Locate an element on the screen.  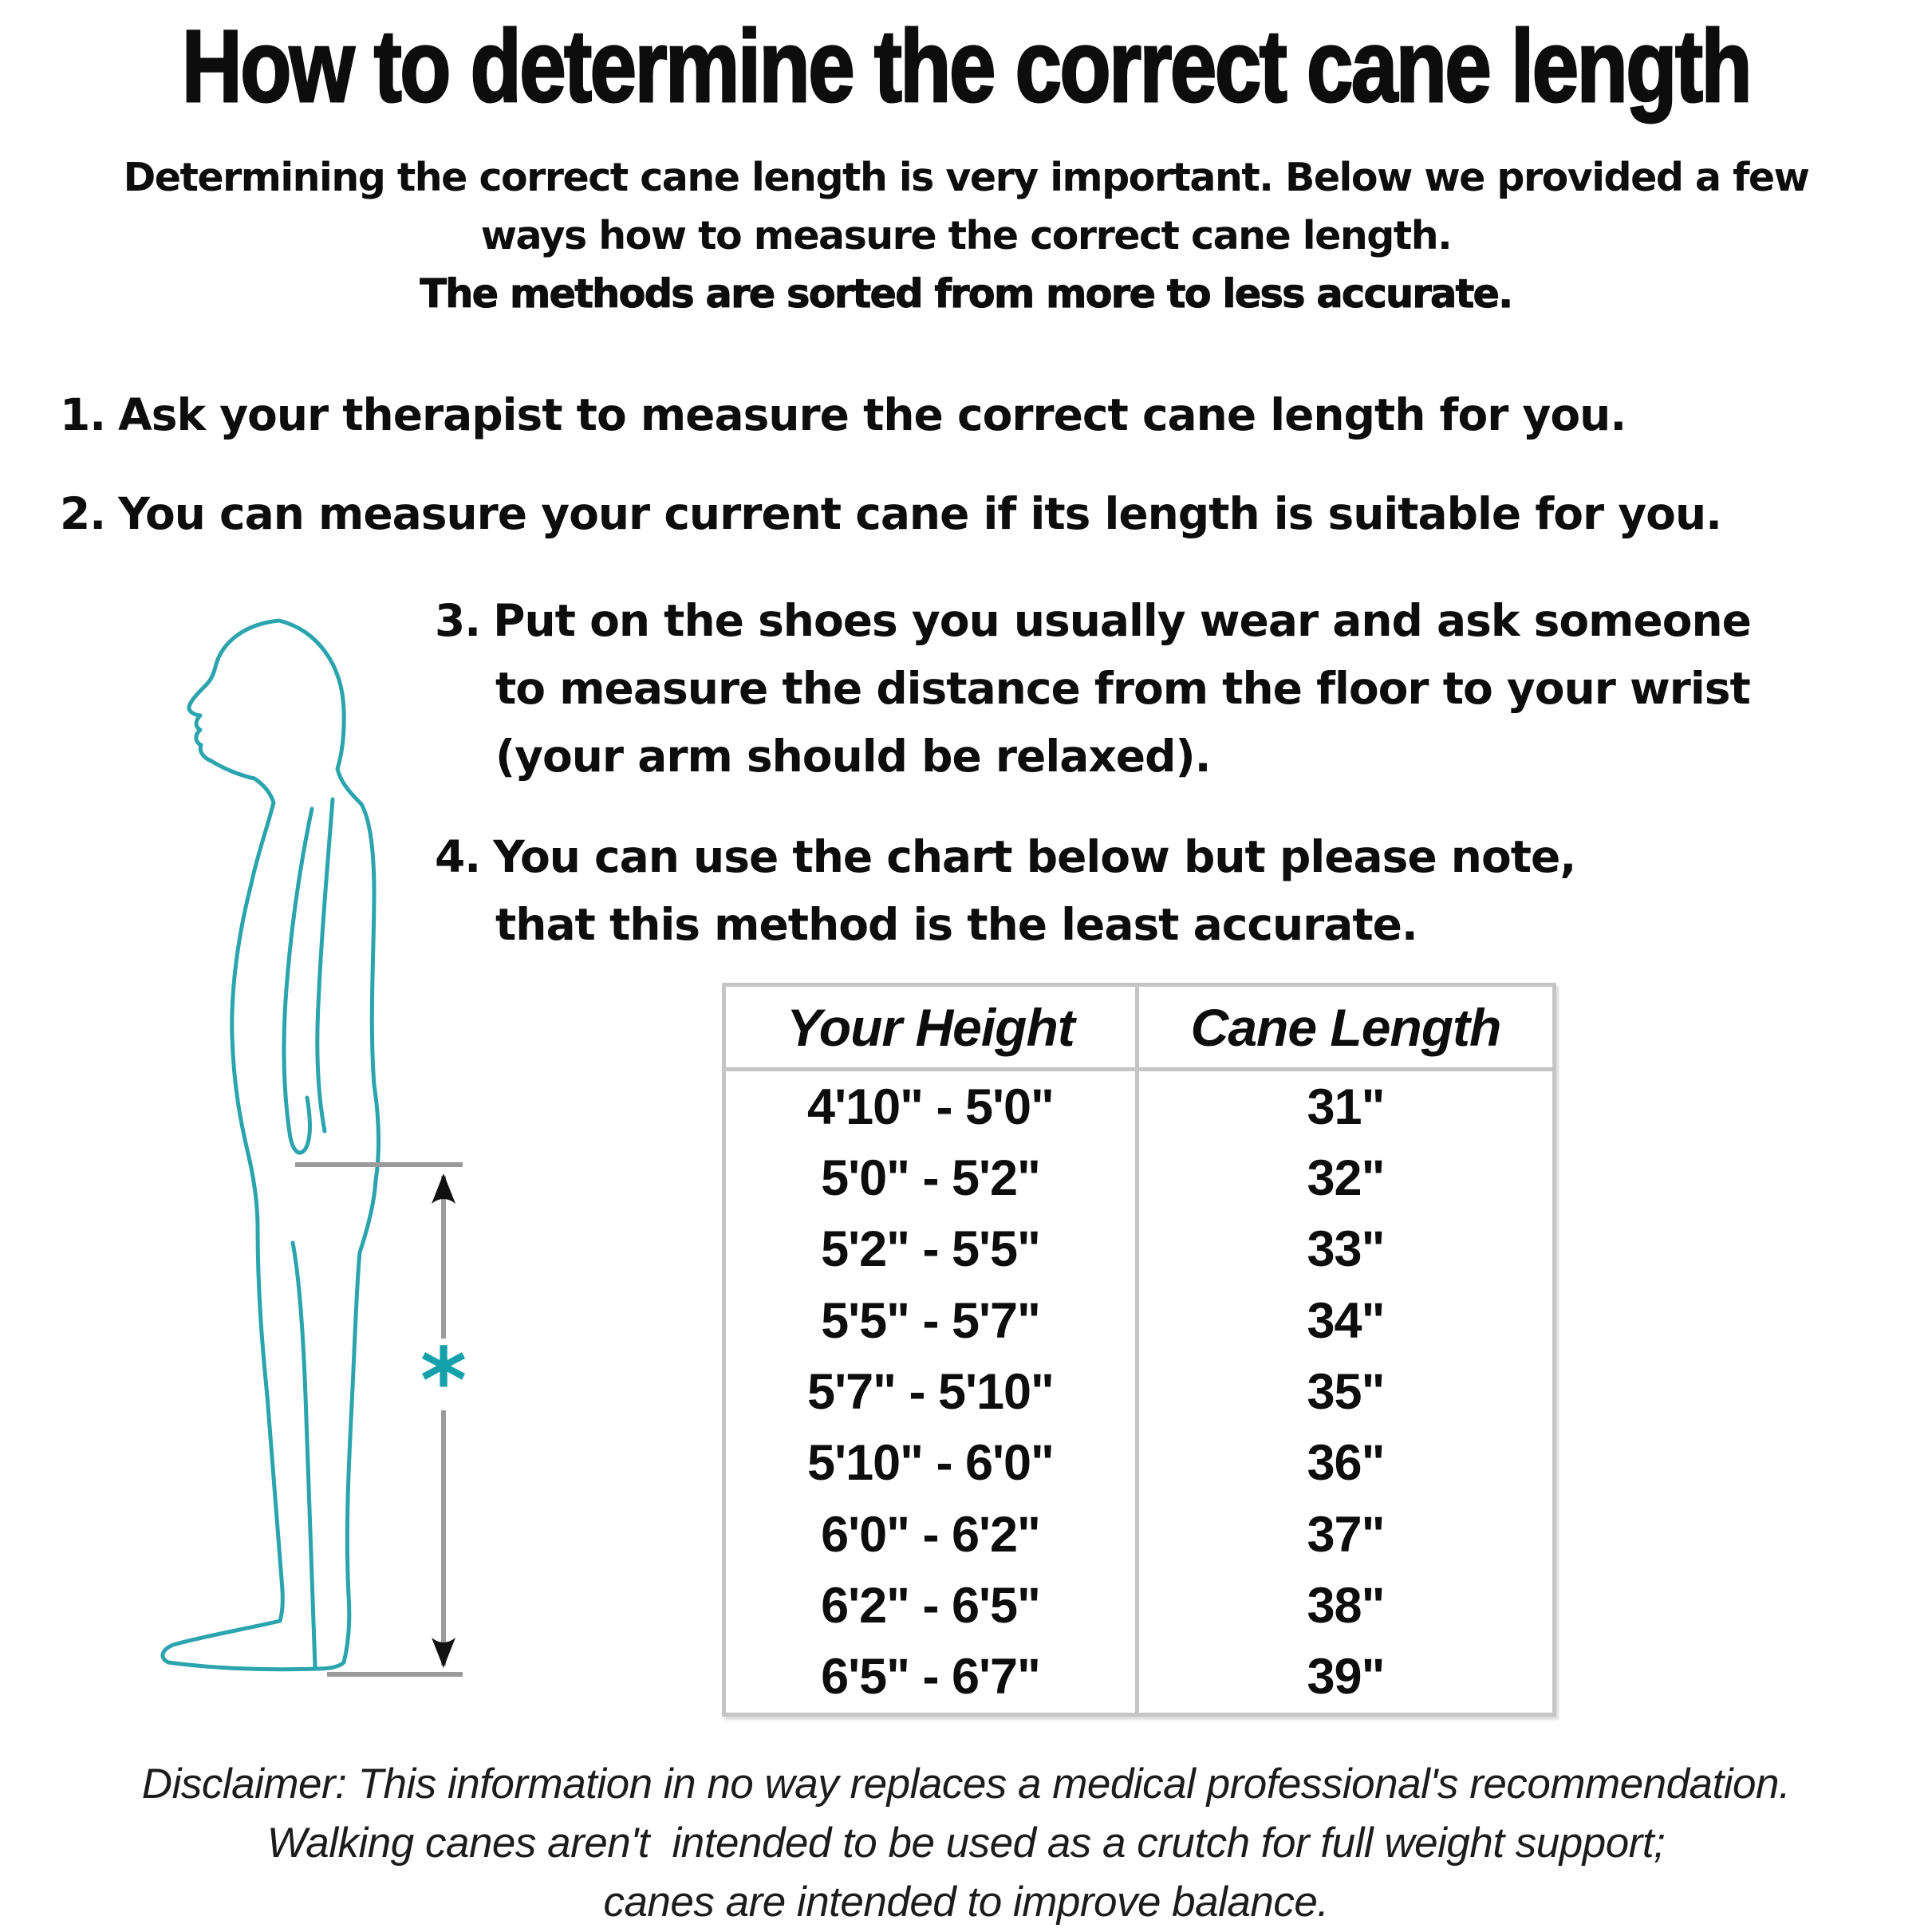
measurement-lines is located at coordinates (379, 1419).